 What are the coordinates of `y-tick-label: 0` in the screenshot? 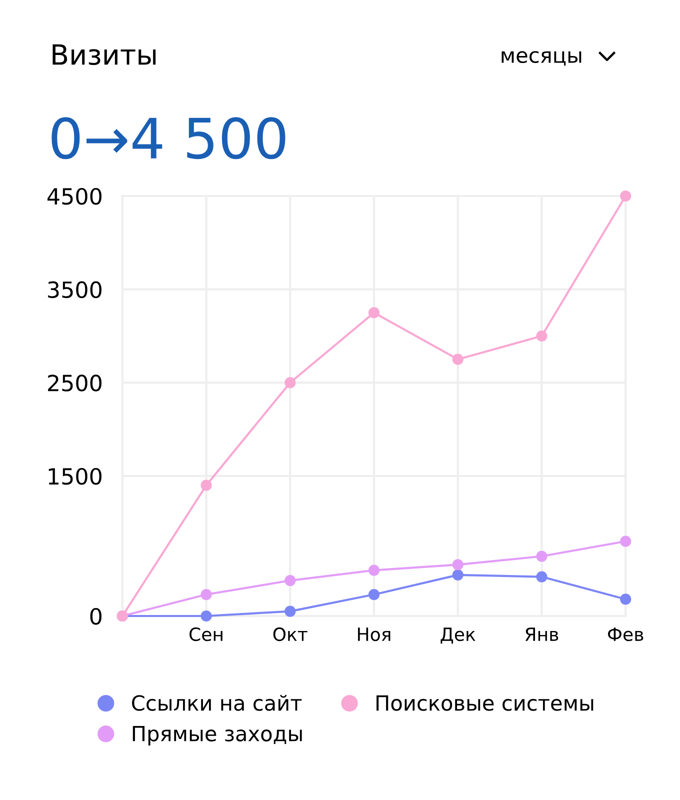 It's located at (96, 616).